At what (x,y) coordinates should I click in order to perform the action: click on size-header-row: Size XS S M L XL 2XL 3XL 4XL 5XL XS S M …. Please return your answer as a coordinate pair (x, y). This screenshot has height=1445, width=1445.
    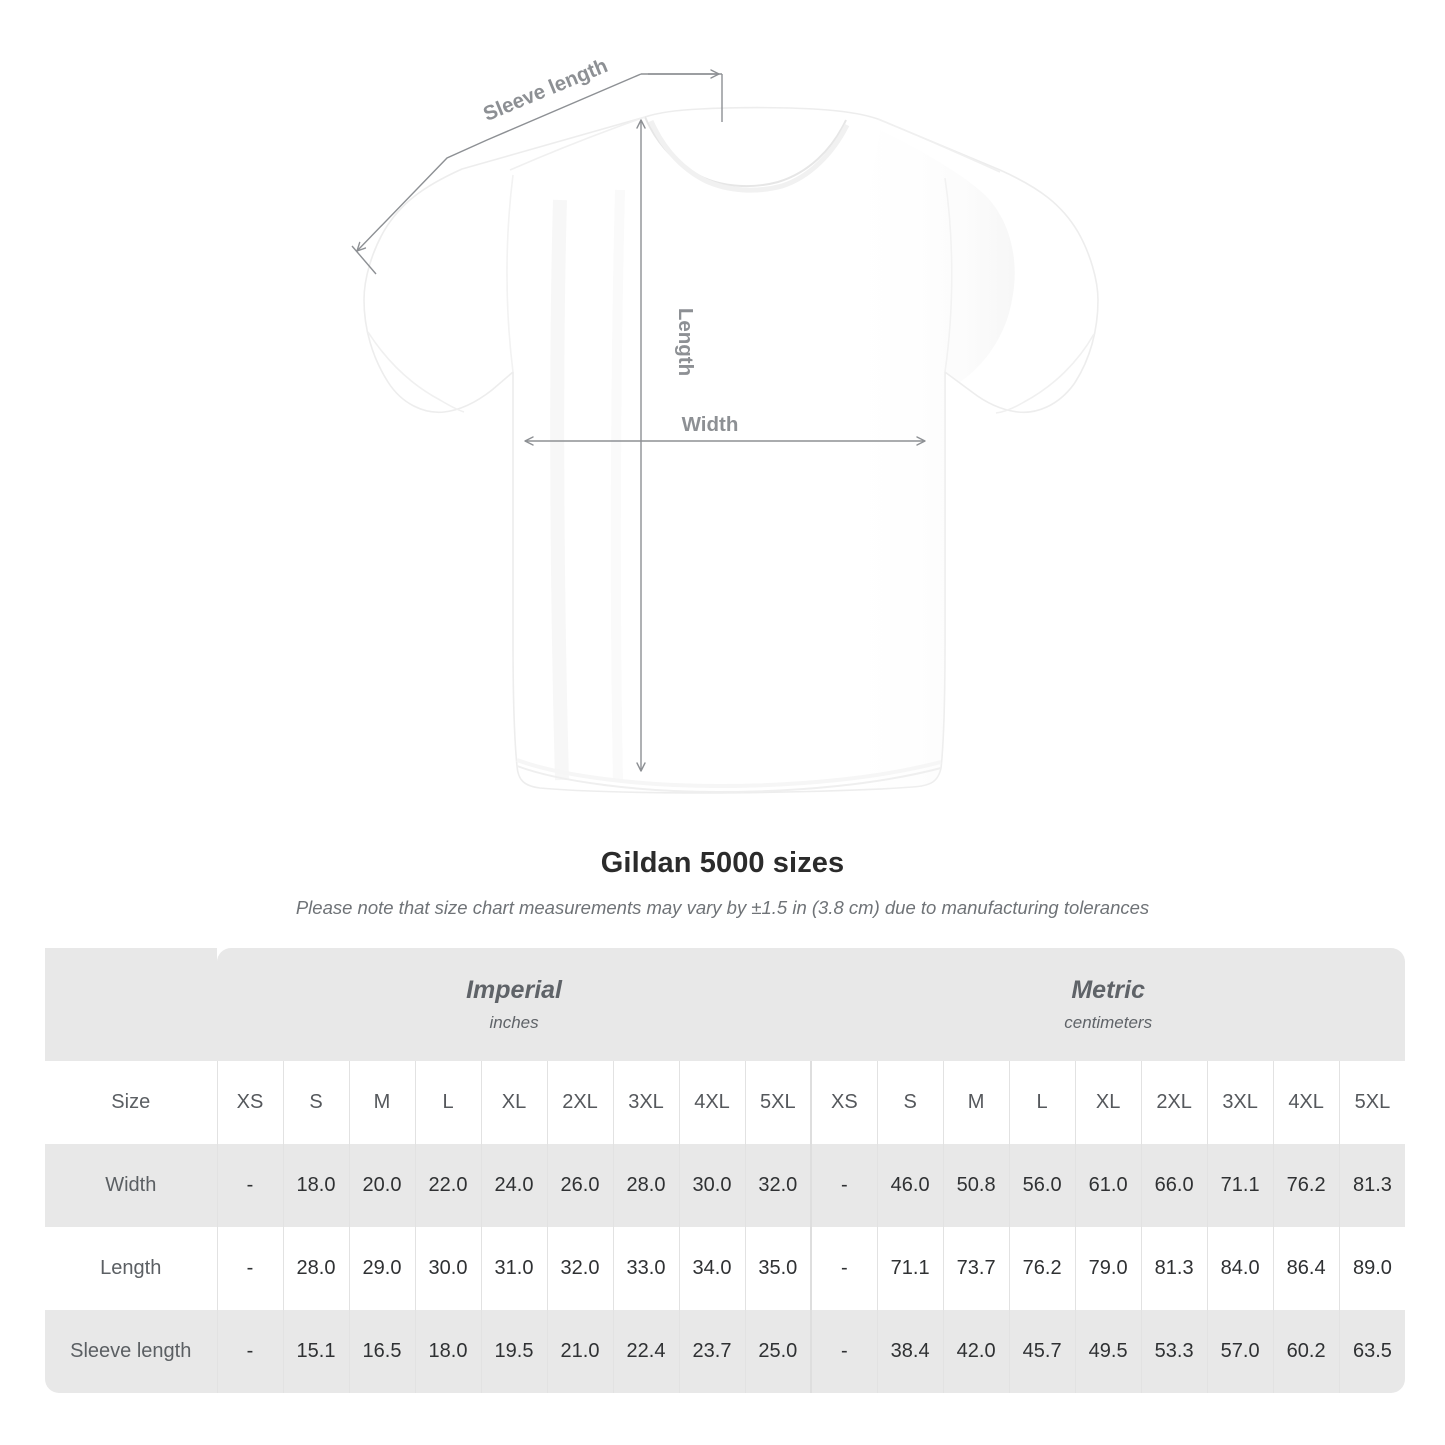
    Looking at the image, I should click on (725, 1102).